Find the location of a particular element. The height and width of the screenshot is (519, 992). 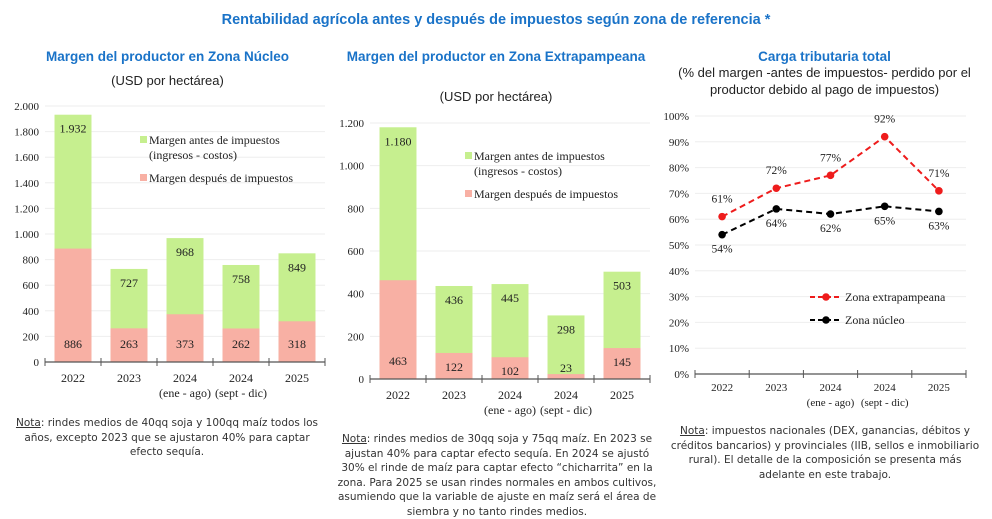

data-label-before-tax: 503 is located at coordinates (622, 286).